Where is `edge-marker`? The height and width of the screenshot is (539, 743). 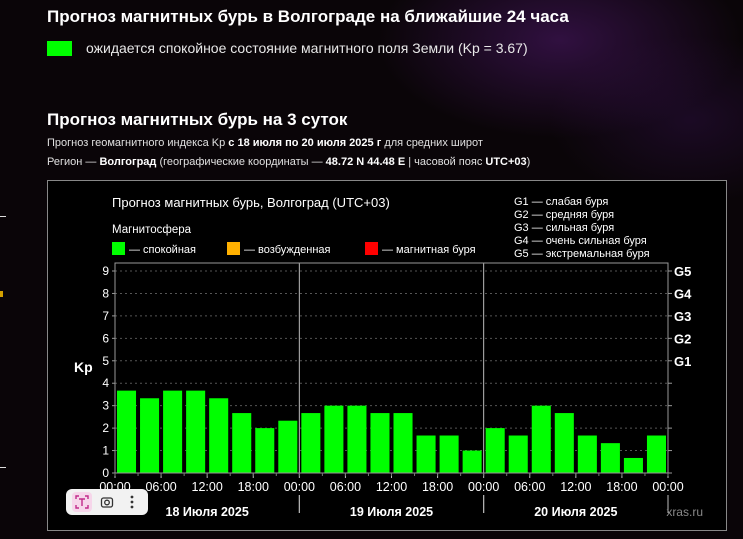
edge-marker is located at coordinates (1, 294).